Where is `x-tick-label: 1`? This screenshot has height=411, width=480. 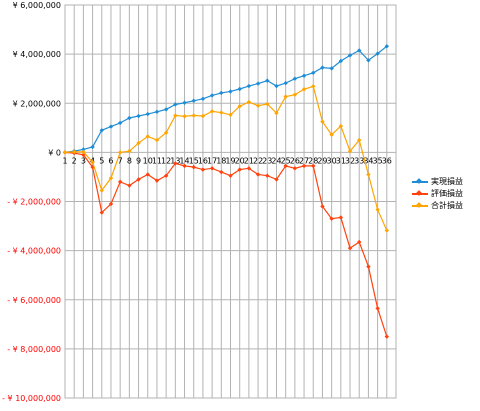
x-tick-label: 1 is located at coordinates (64, 160).